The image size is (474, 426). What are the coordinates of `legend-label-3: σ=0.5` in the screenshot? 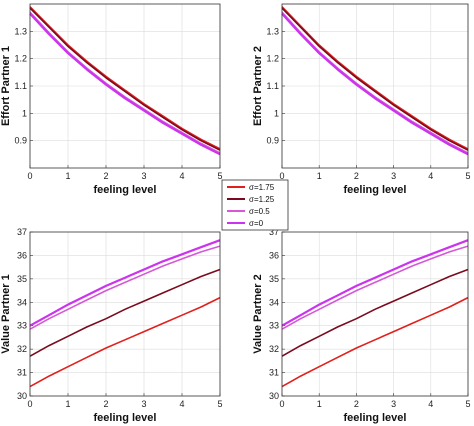 It's located at (259, 211).